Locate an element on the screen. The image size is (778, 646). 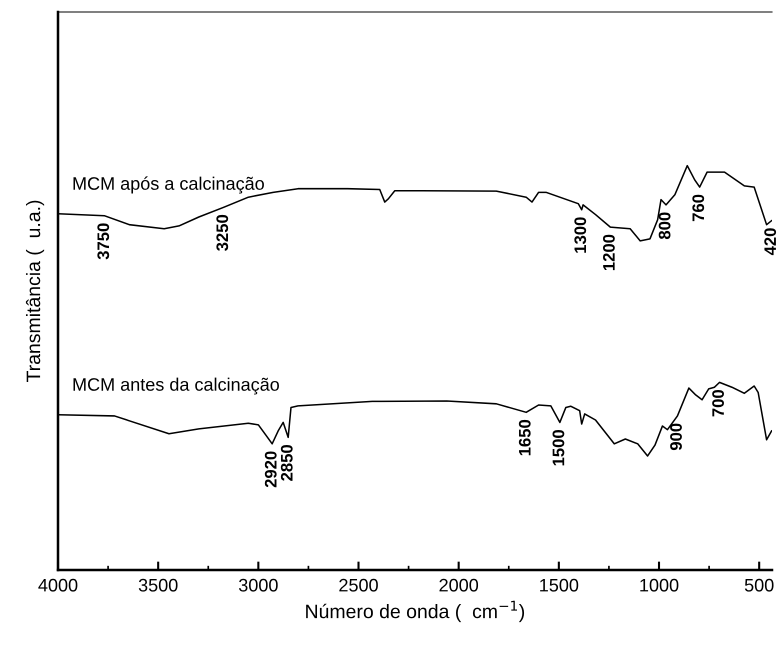
annotation: 900 is located at coordinates (676, 437).